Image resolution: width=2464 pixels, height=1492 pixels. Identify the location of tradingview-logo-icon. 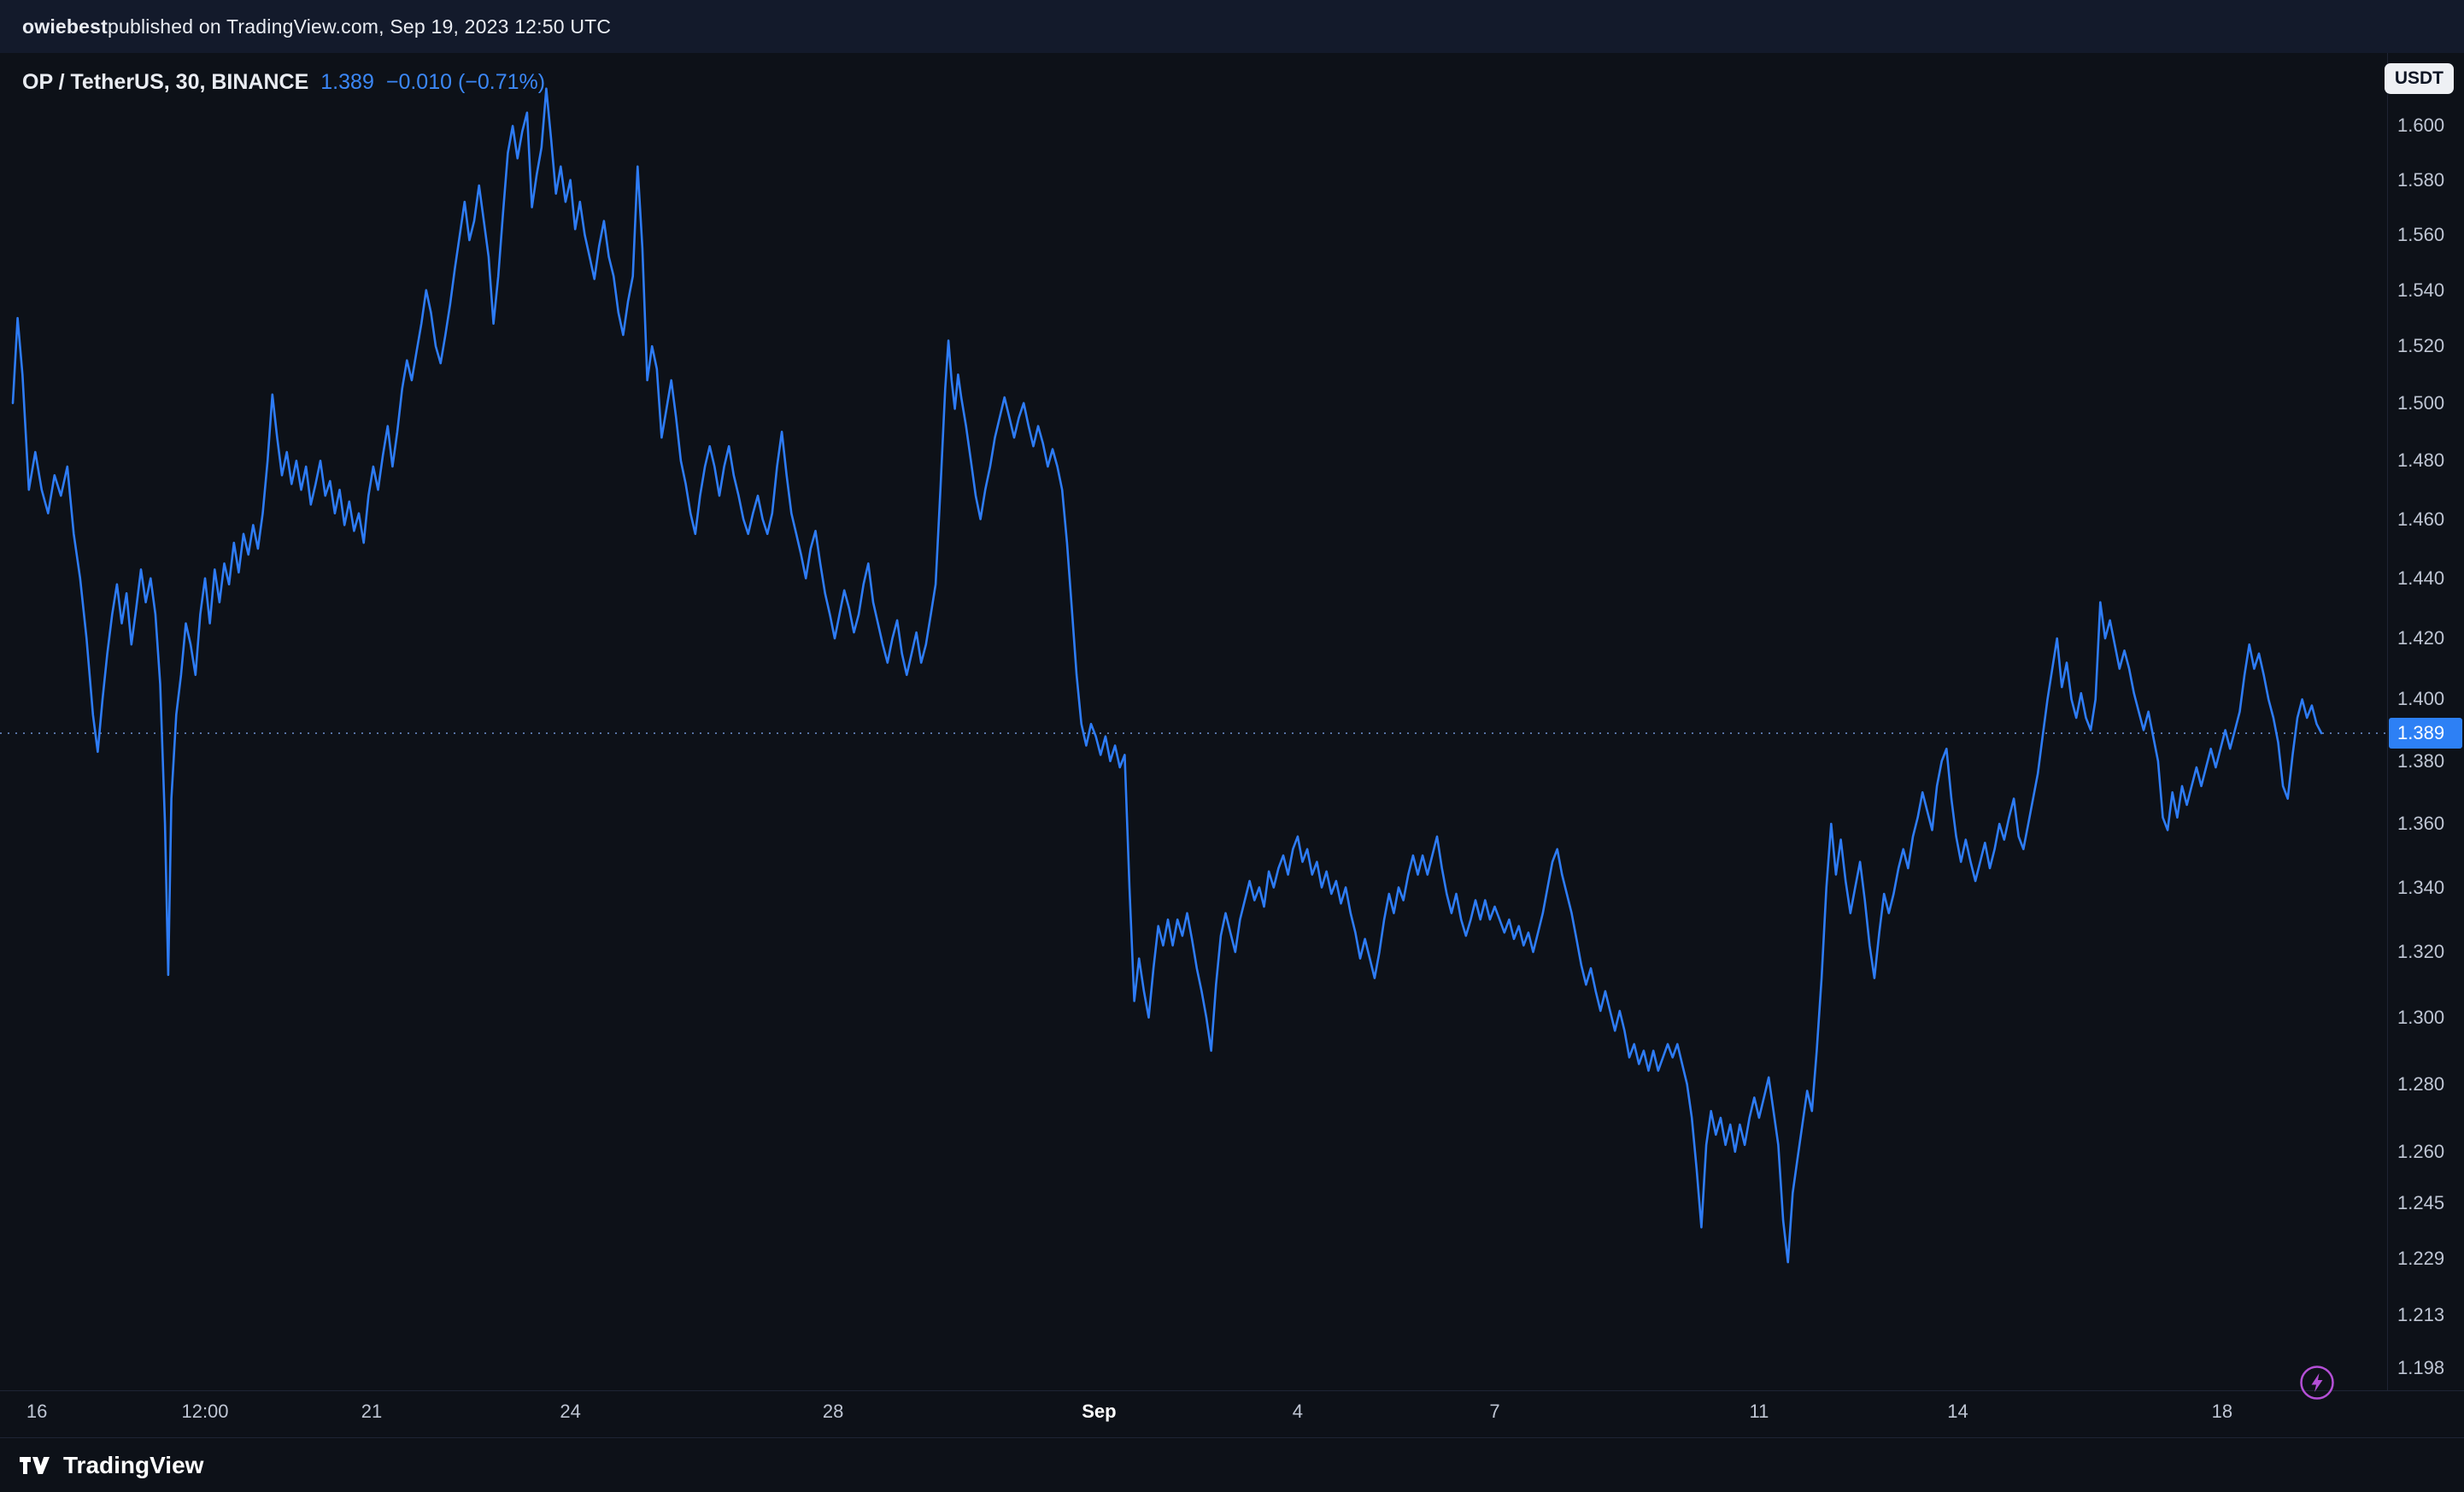
(36, 1465).